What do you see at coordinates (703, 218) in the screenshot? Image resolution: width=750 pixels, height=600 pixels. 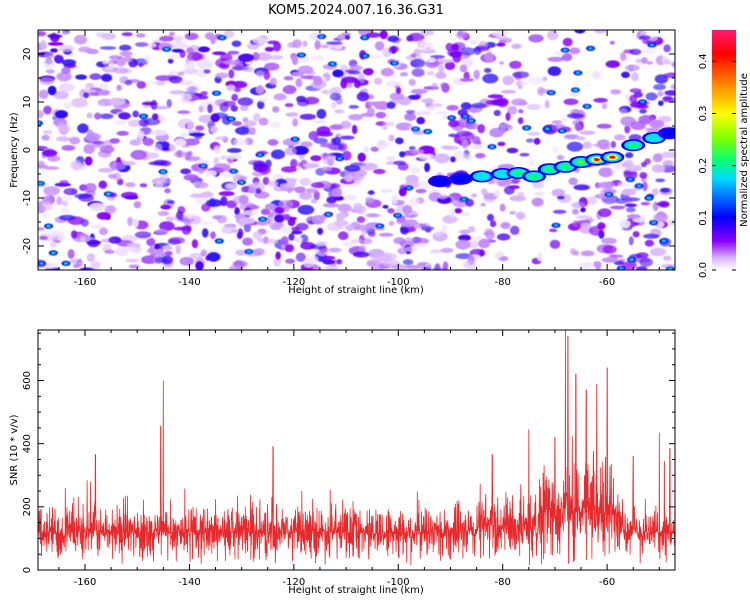 I see `colorbar-tick-label: 0.1` at bounding box center [703, 218].